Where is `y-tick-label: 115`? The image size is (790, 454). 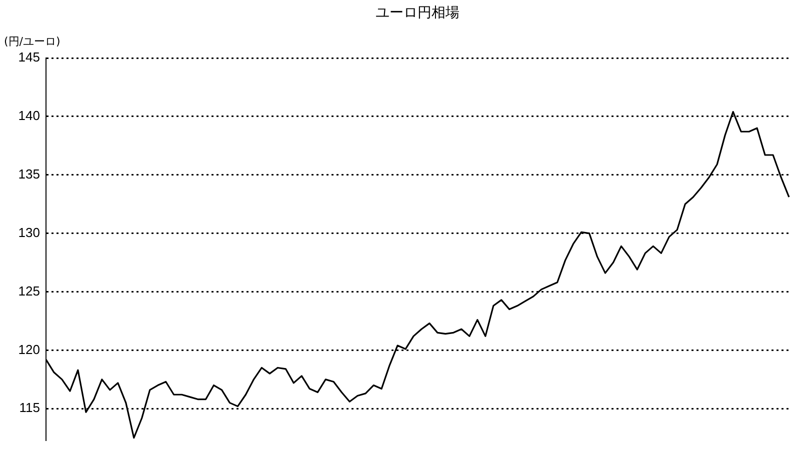 y-tick-label: 115 is located at coordinates (29, 408).